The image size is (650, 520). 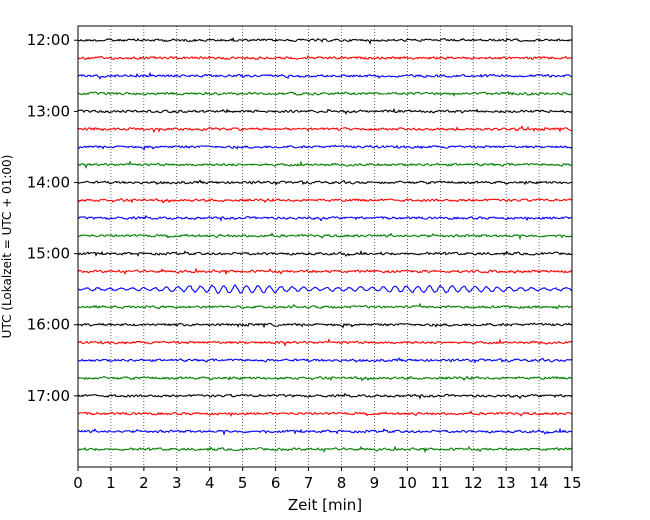 I want to click on x-tick-label: 7, so click(x=309, y=483).